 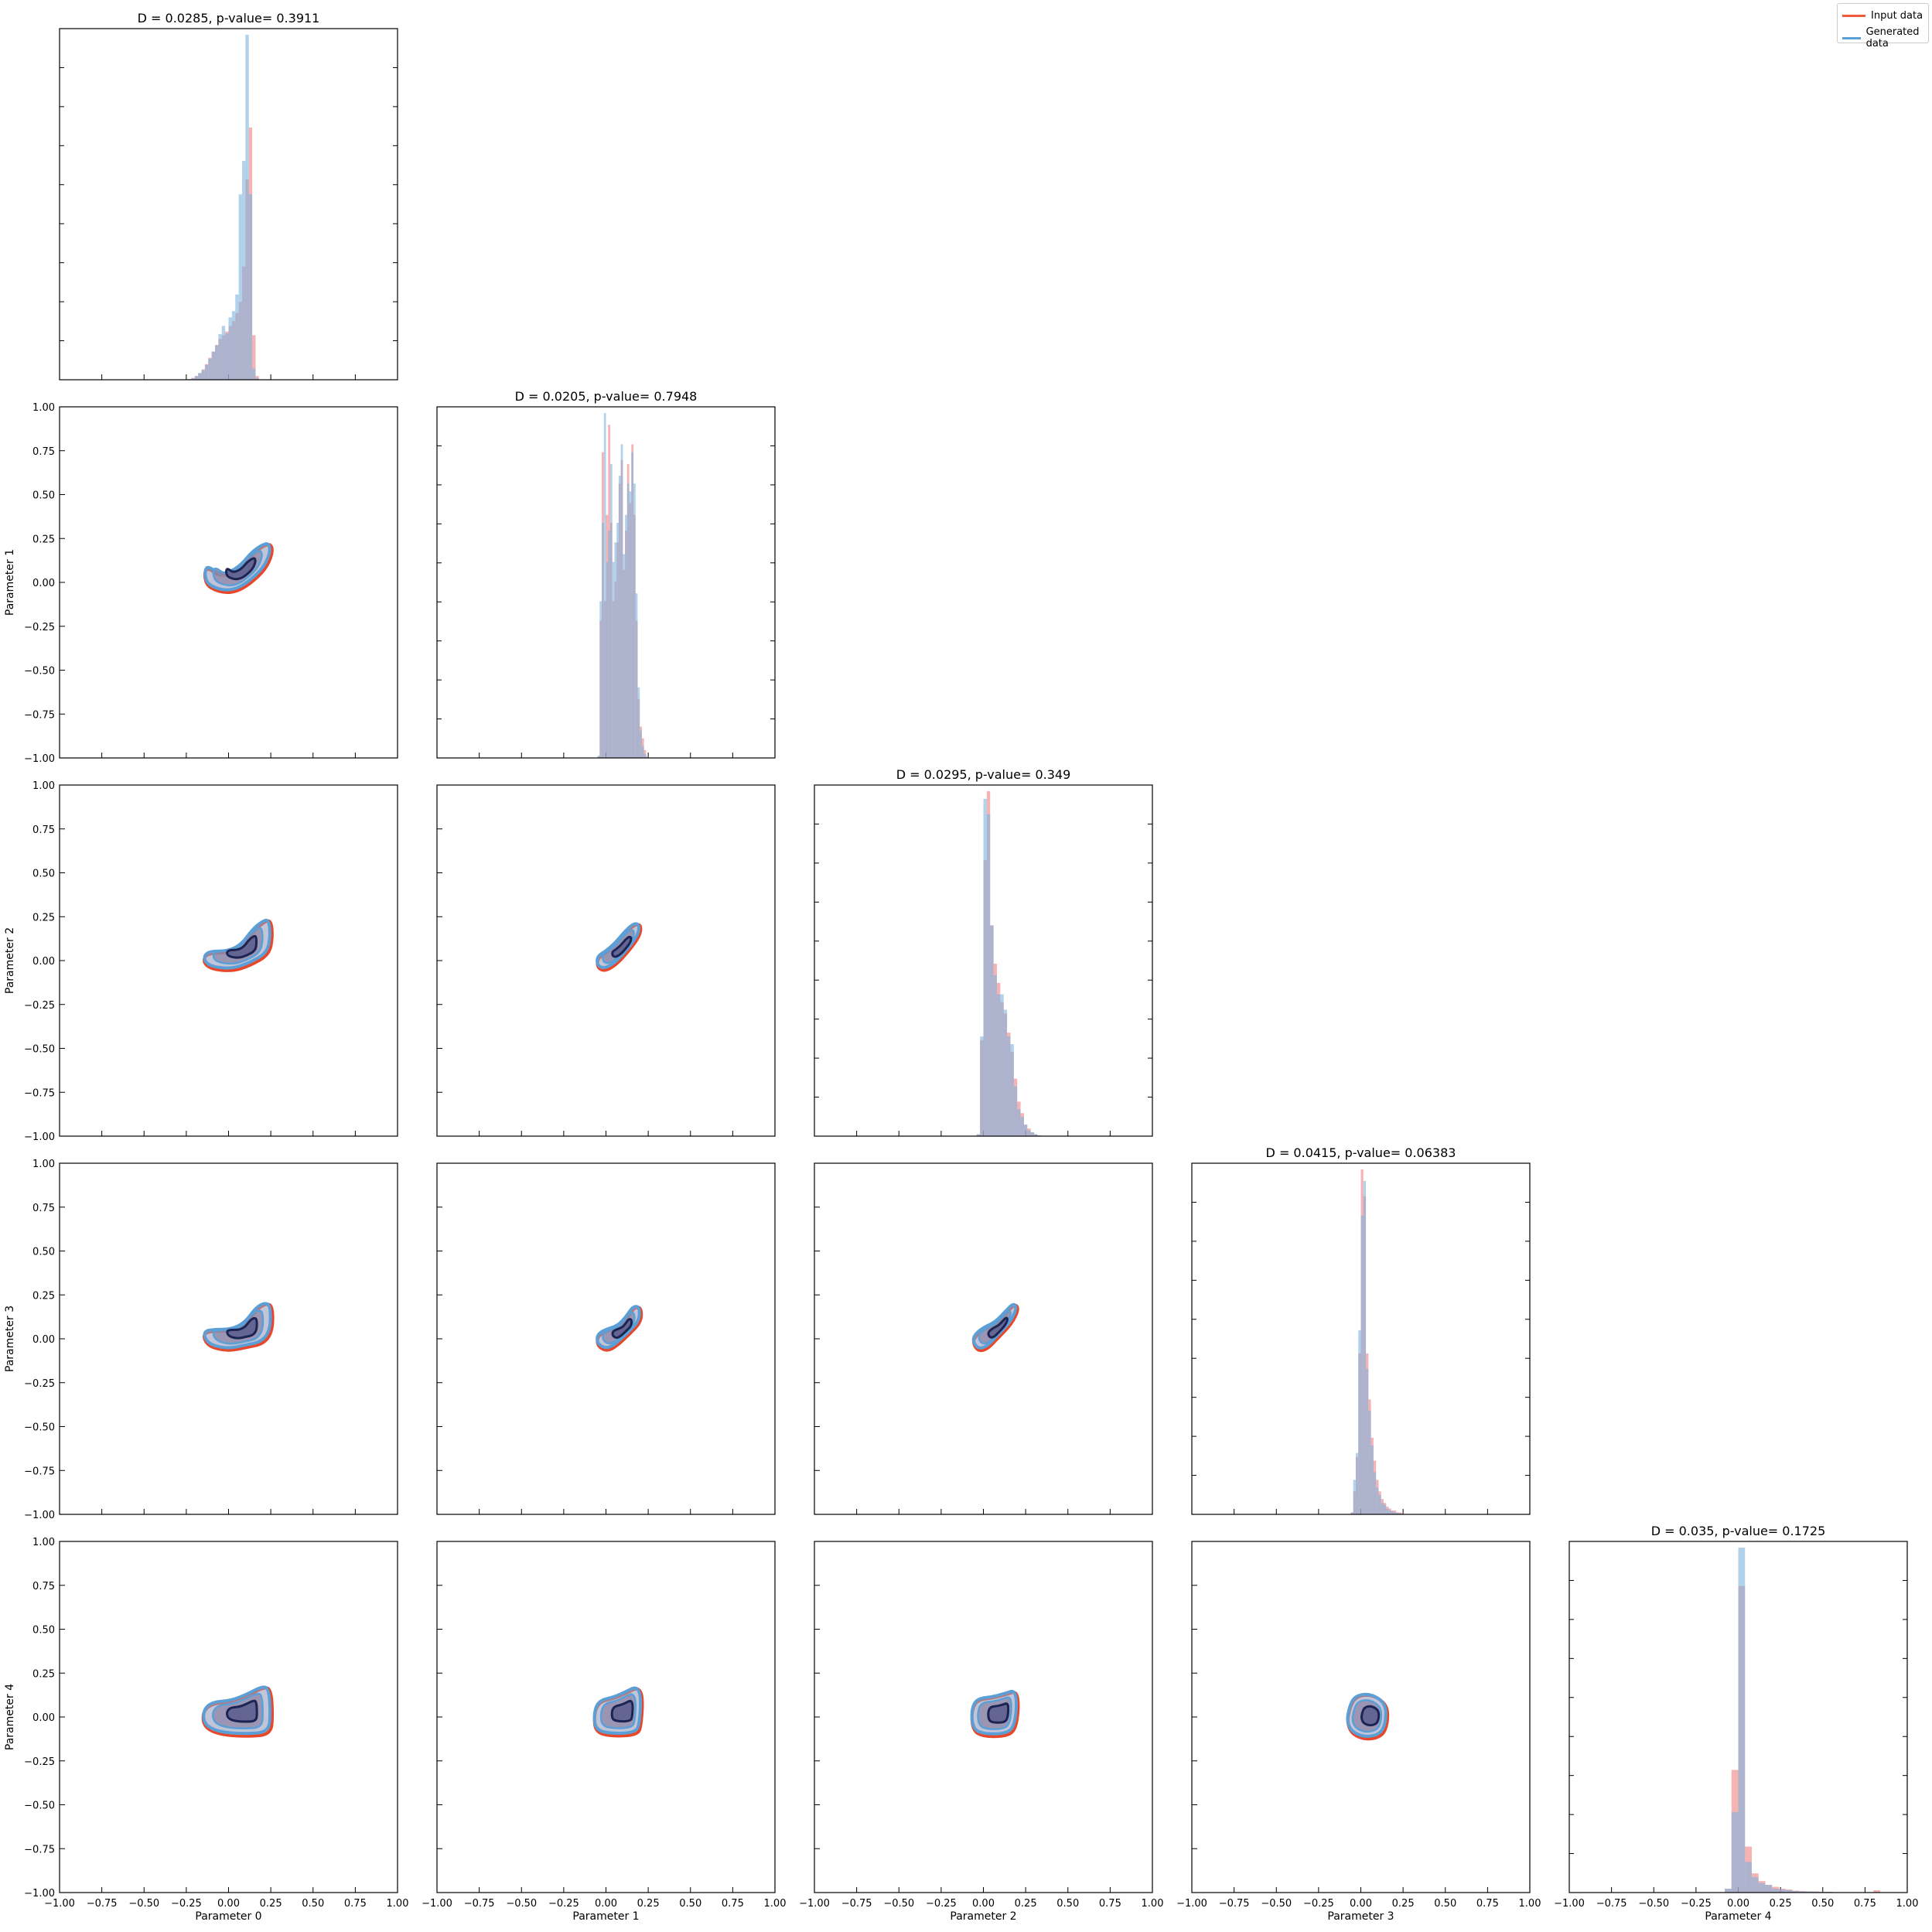 I want to click on y-tick-label: 0.75, so click(x=43, y=1208).